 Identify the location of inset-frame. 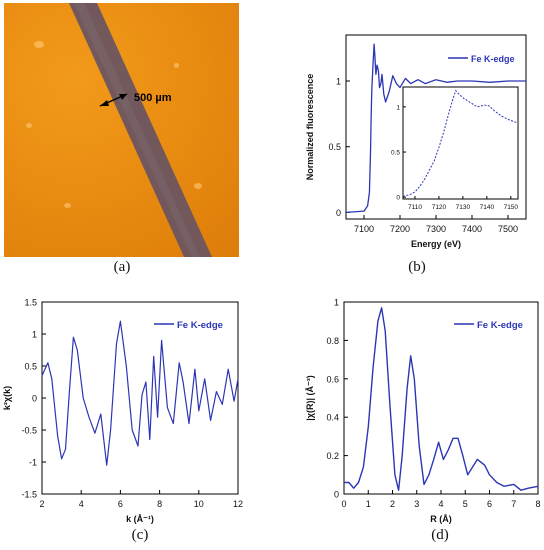
(460, 143).